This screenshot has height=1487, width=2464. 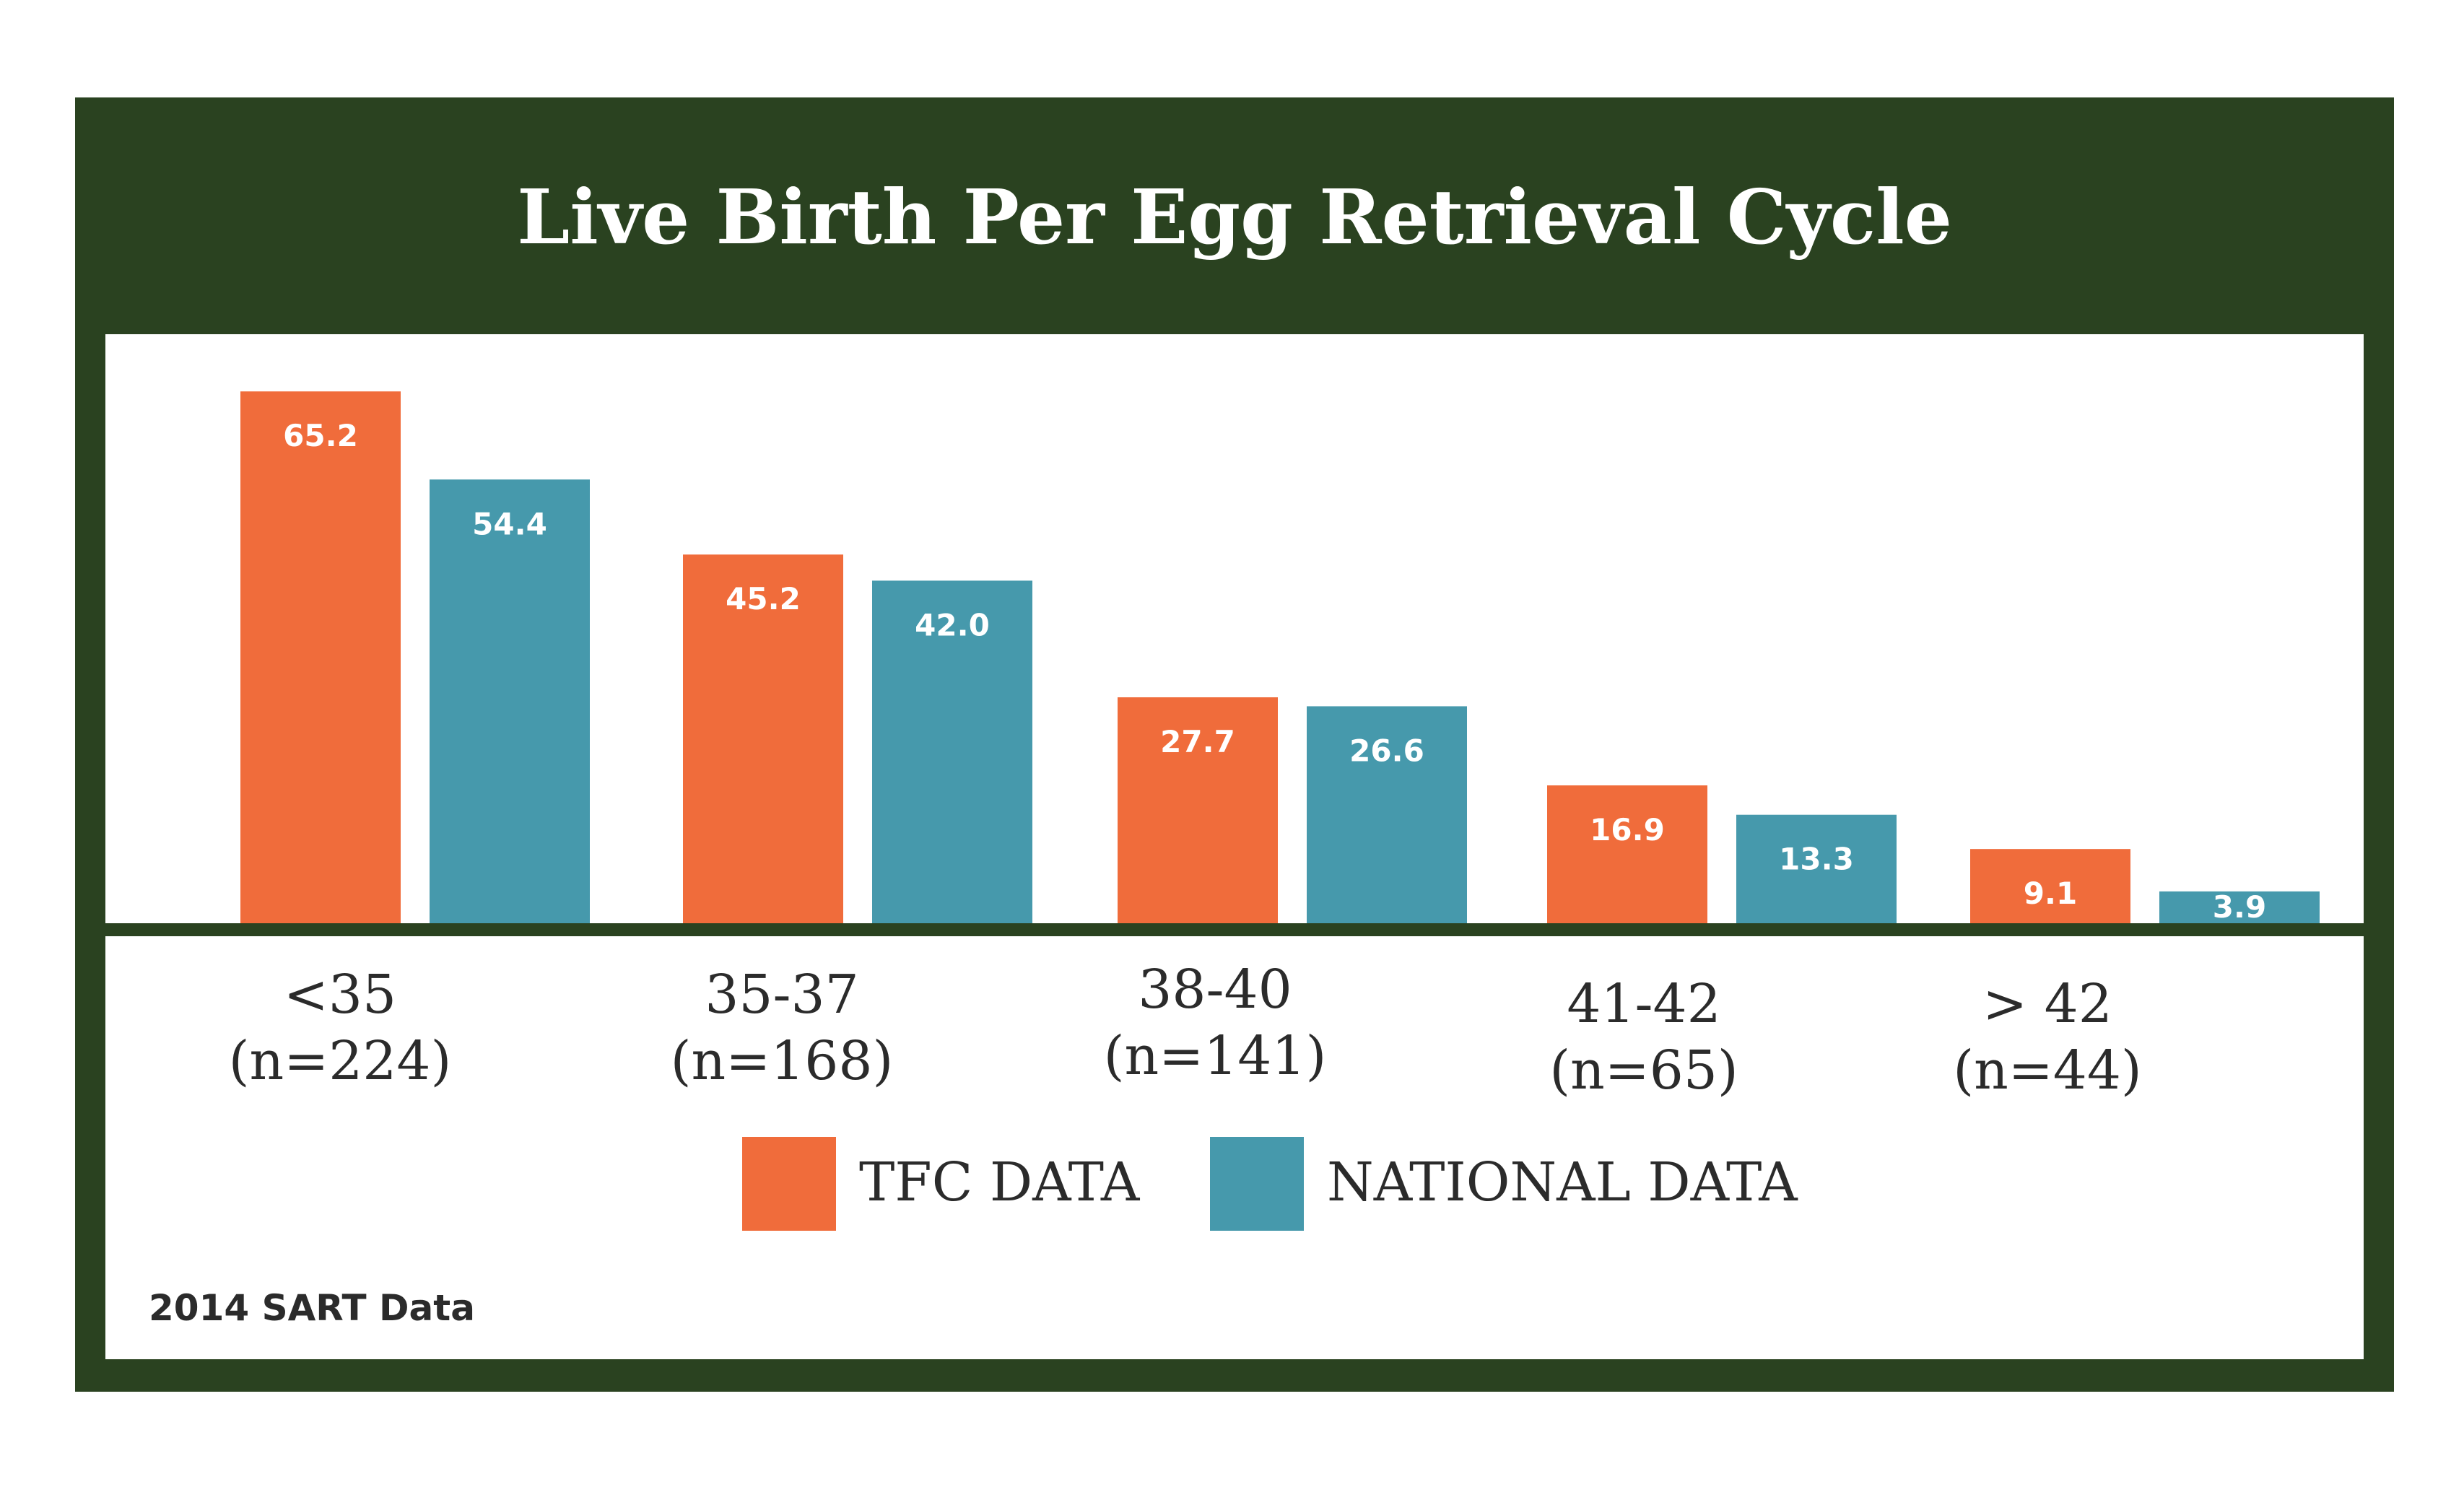 What do you see at coordinates (764, 598) in the screenshot?
I see `data-label-tfc-1: 45.2` at bounding box center [764, 598].